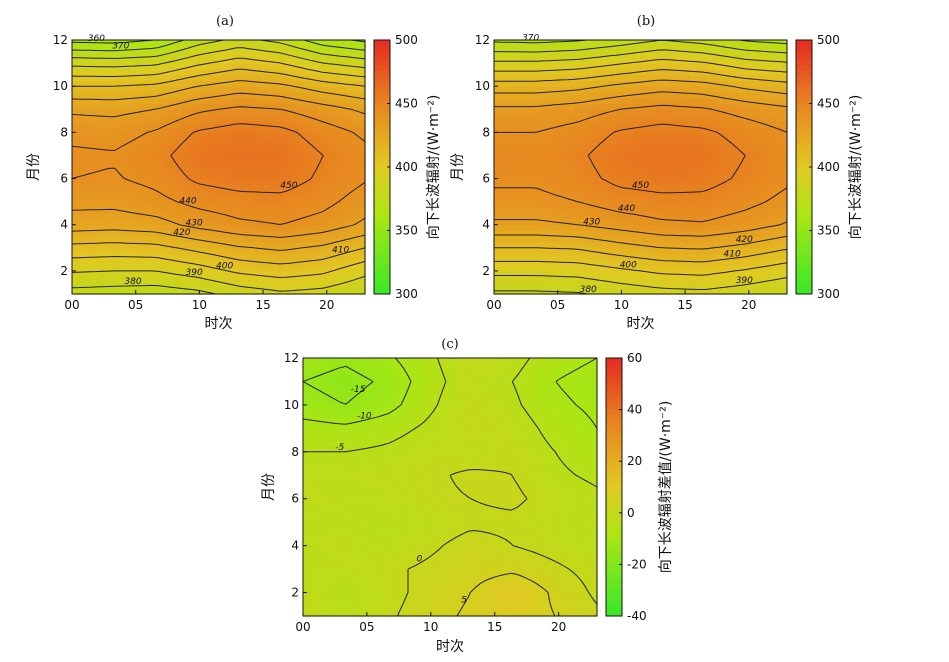  I want to click on x-tick-label: 00, so click(71, 305).